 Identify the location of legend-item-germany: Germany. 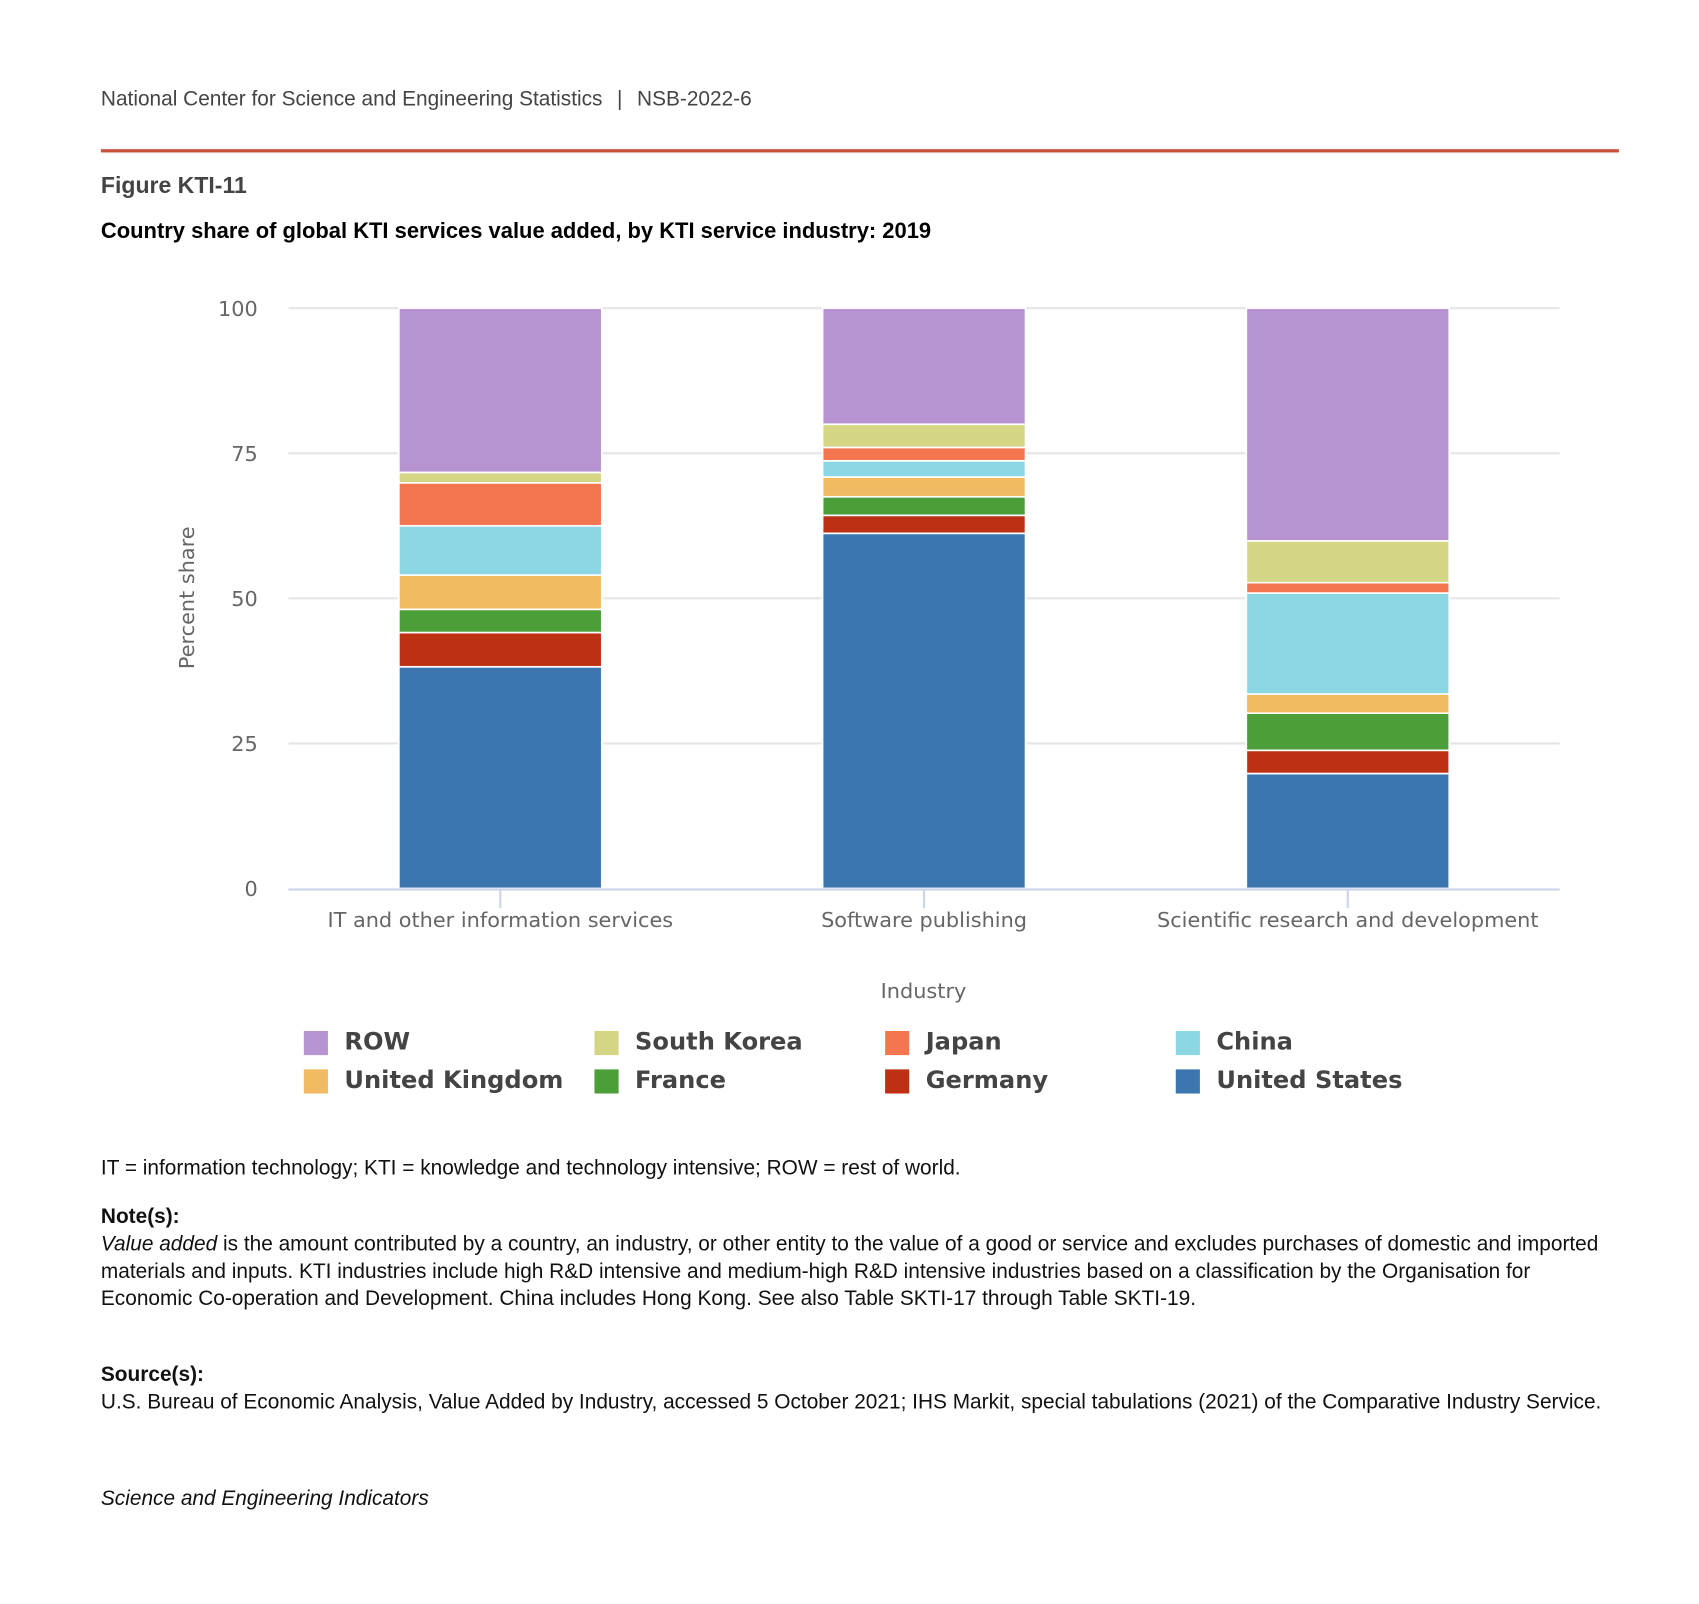
(967, 1081).